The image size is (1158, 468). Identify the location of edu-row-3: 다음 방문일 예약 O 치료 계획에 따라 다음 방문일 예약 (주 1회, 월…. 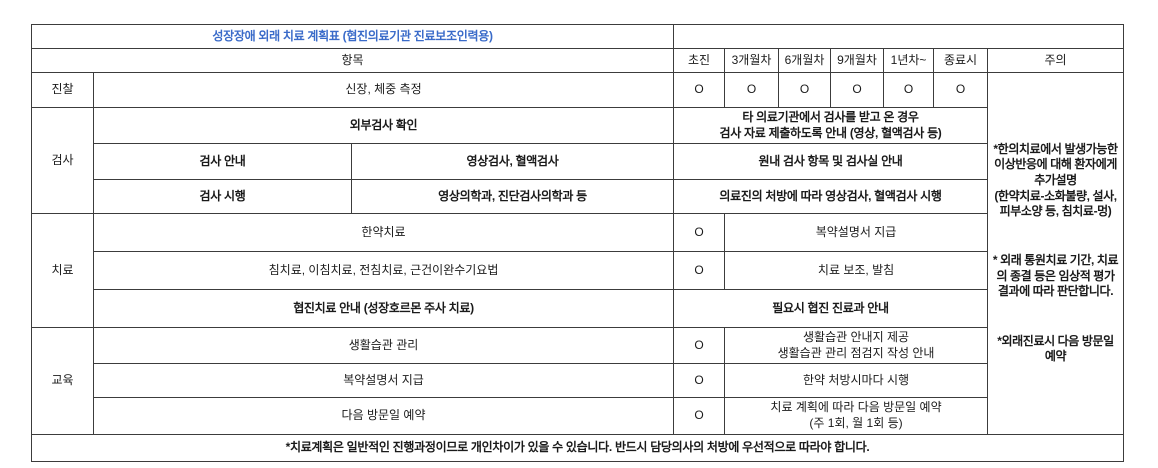
(578, 416).